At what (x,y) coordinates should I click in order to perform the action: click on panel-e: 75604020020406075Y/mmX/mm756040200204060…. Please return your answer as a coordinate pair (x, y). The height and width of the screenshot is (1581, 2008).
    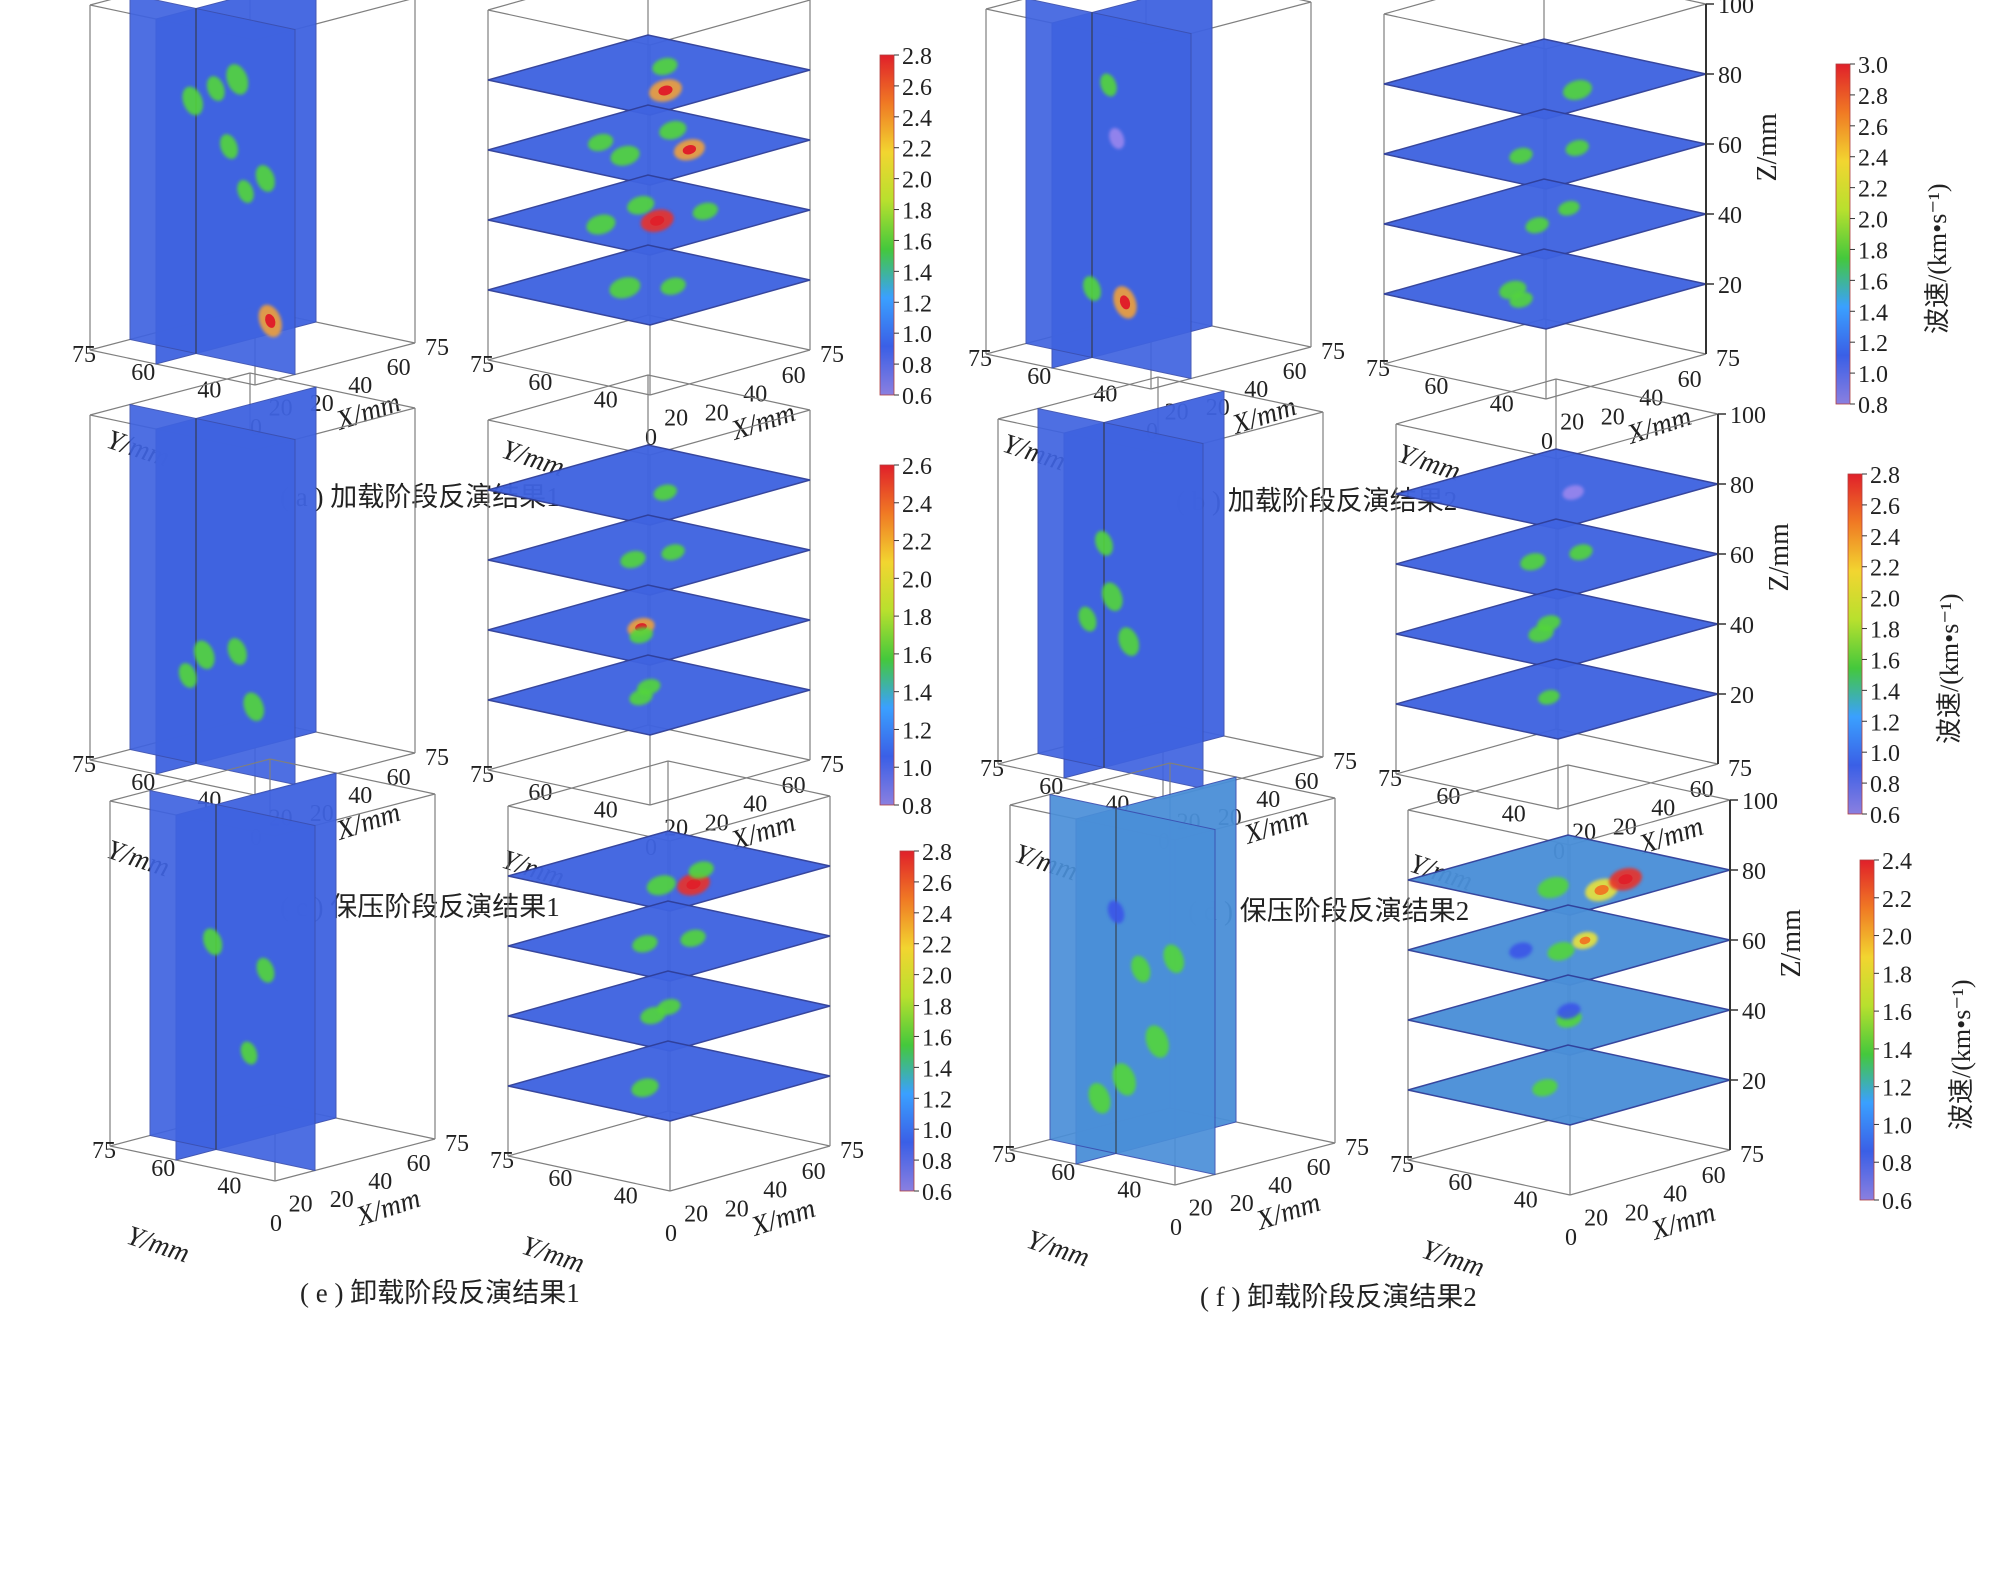
    Looking at the image, I should click on (522, 1033).